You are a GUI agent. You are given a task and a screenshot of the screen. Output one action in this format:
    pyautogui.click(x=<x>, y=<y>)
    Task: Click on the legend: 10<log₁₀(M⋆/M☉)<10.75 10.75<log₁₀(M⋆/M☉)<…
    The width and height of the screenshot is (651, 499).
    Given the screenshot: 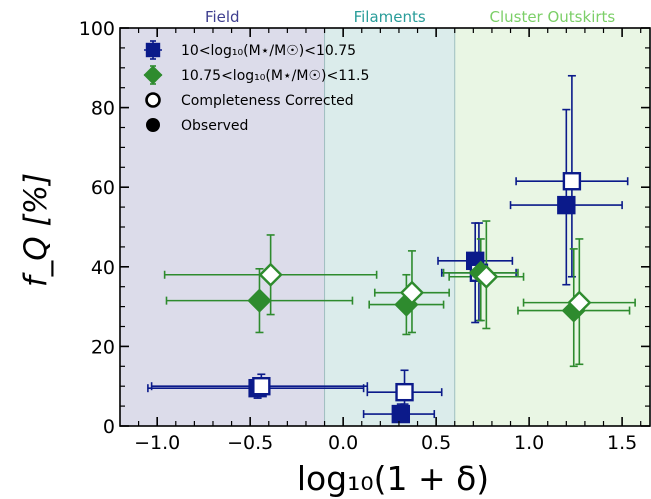 What is the action you would take?
    pyautogui.click(x=256, y=87)
    